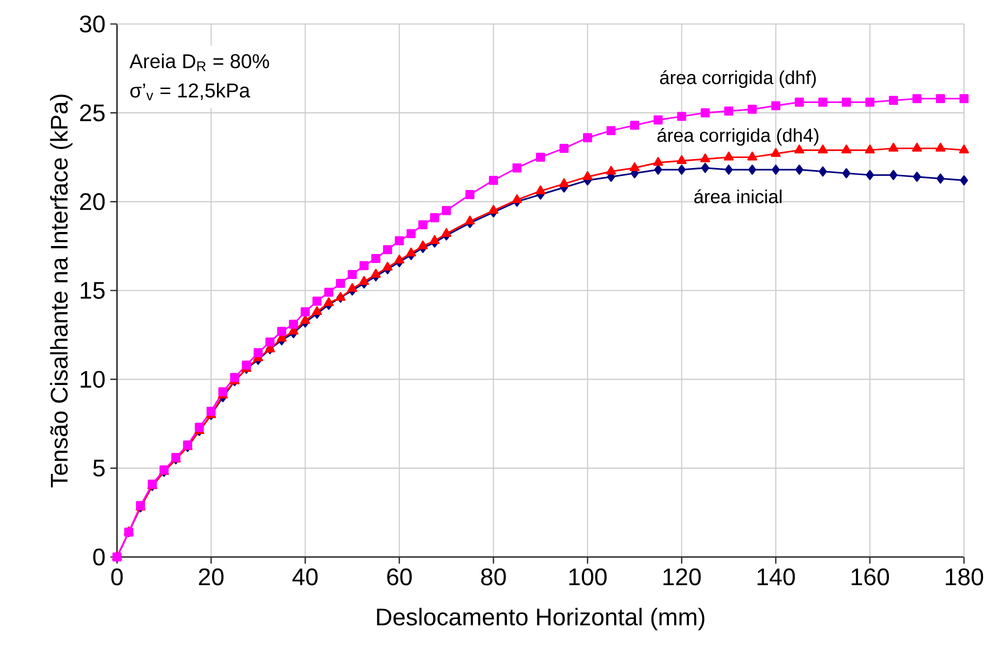 The width and height of the screenshot is (992, 671). Describe the element at coordinates (99, 468) in the screenshot. I see `y-tick-label: 5` at that location.